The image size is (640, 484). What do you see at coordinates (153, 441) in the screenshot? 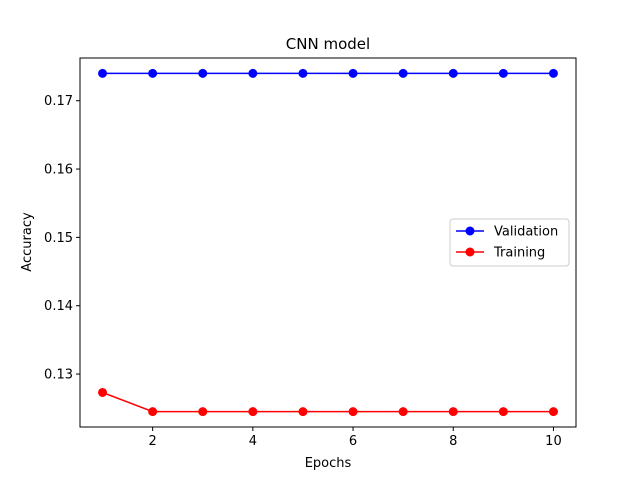
I see `x-tick-label: 2` at bounding box center [153, 441].